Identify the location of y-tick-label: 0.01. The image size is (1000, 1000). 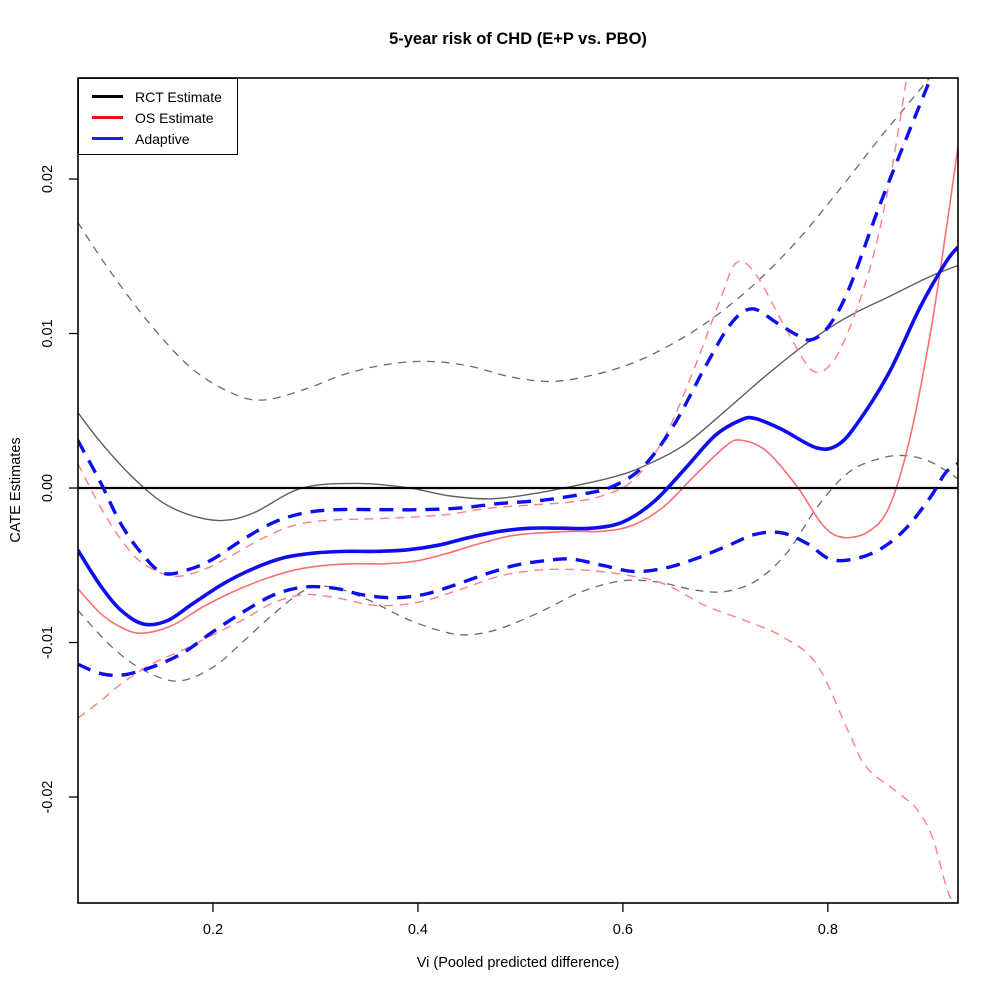
(48, 333).